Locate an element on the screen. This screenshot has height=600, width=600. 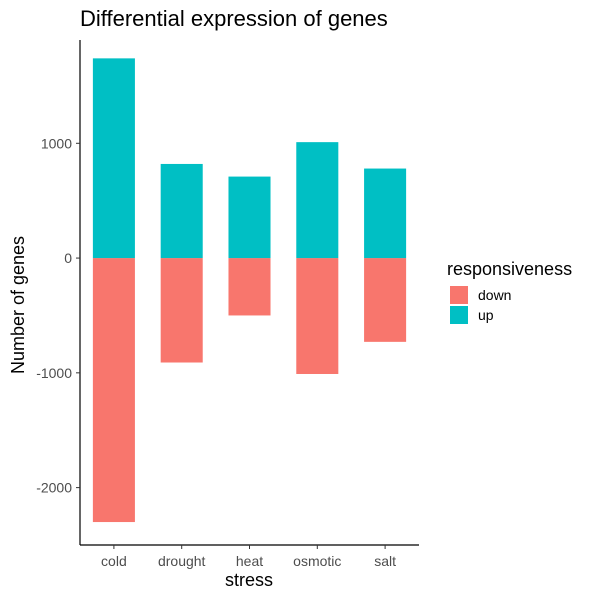
bar-up-drought is located at coordinates (181, 211).